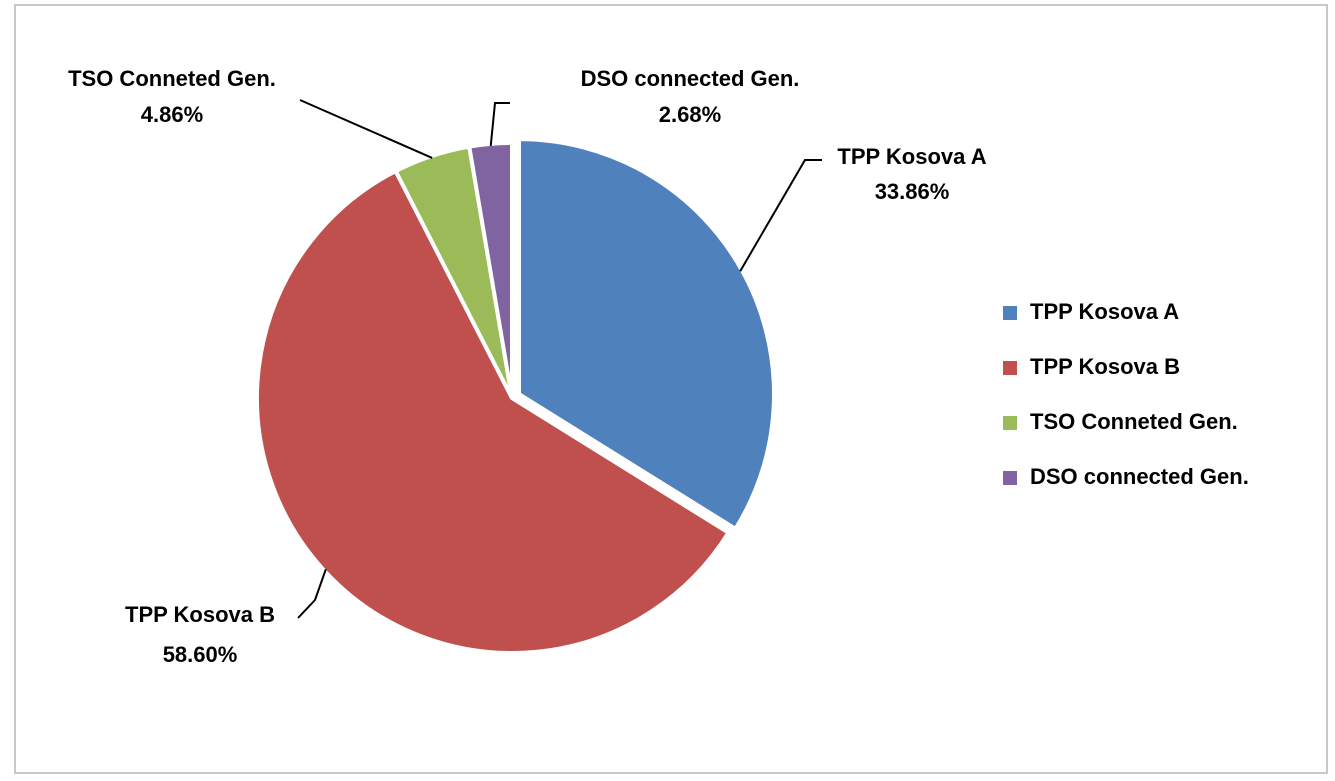  Describe the element at coordinates (1134, 421) in the screenshot. I see `legend-label: TSO Conneted Gen.` at that location.